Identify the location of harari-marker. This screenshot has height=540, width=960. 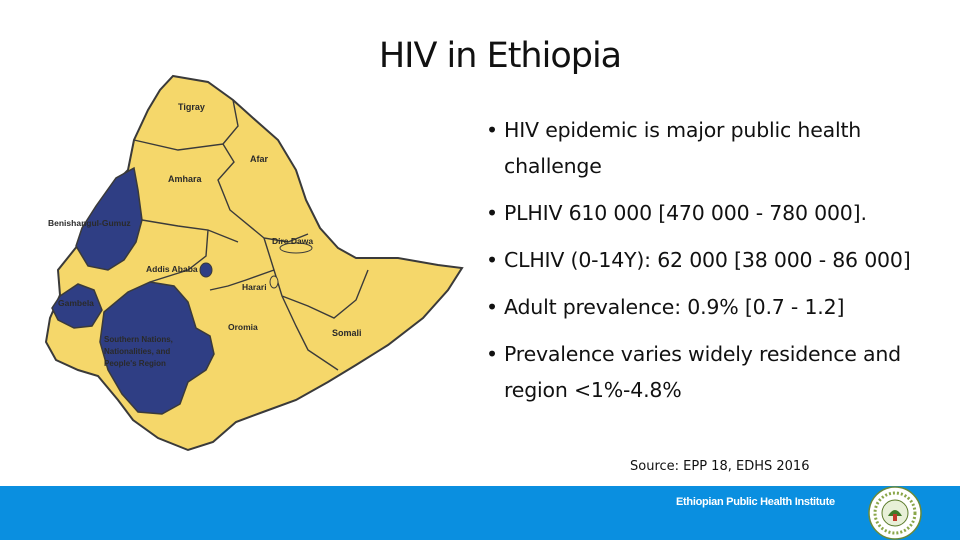
(274, 282).